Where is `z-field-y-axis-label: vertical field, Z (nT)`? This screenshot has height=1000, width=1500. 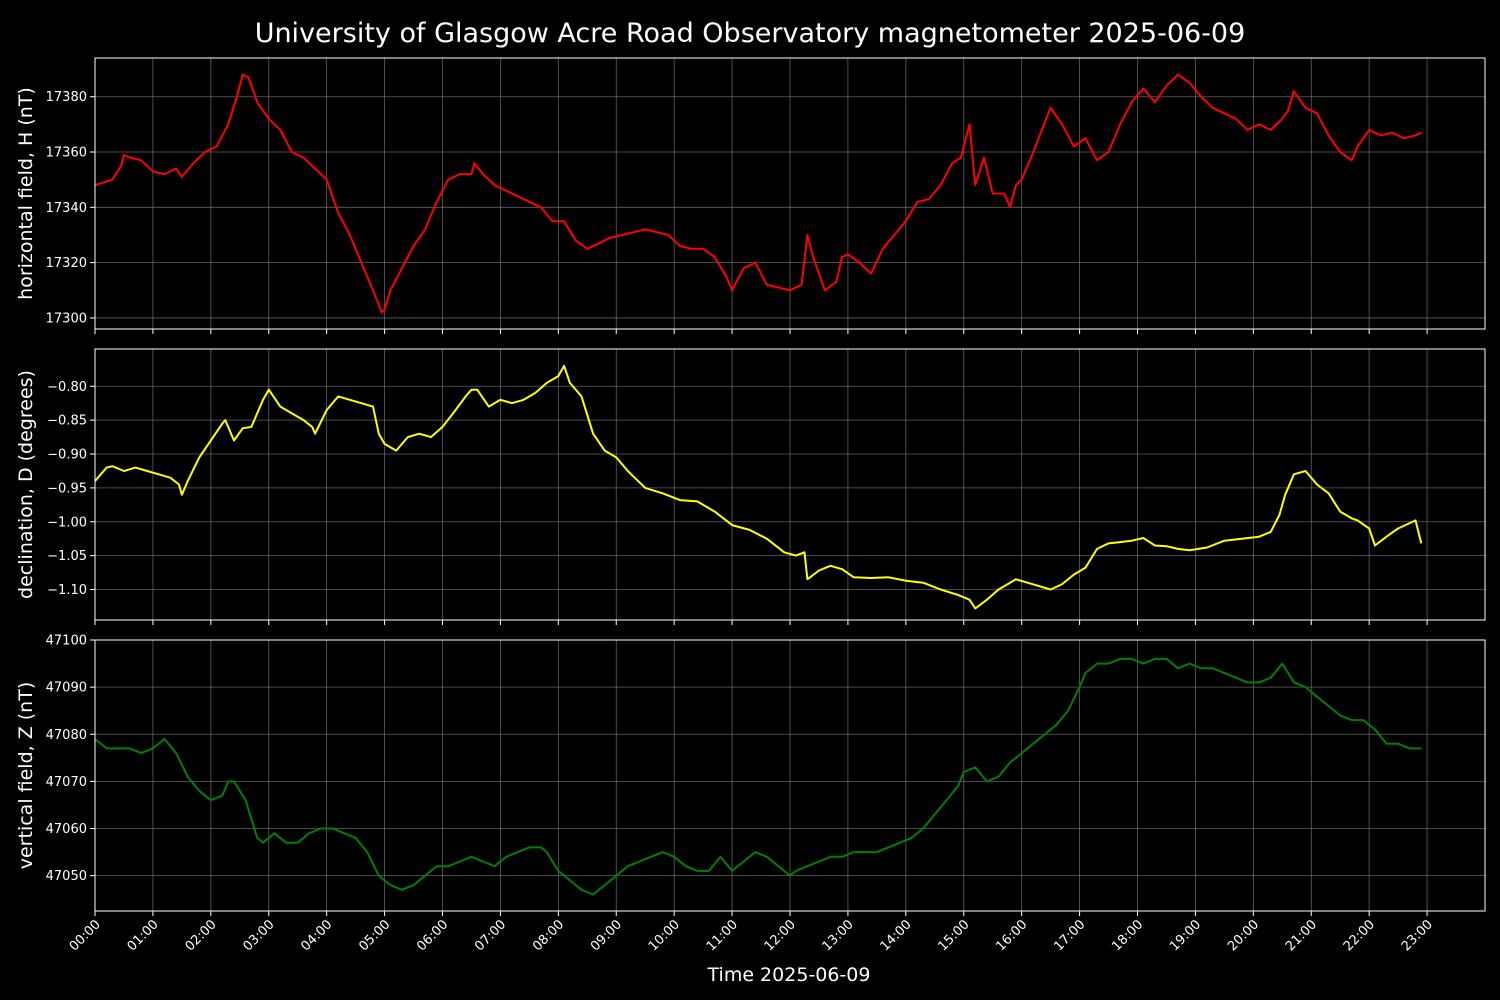
z-field-y-axis-label: vertical field, Z (nT) is located at coordinates (26, 776).